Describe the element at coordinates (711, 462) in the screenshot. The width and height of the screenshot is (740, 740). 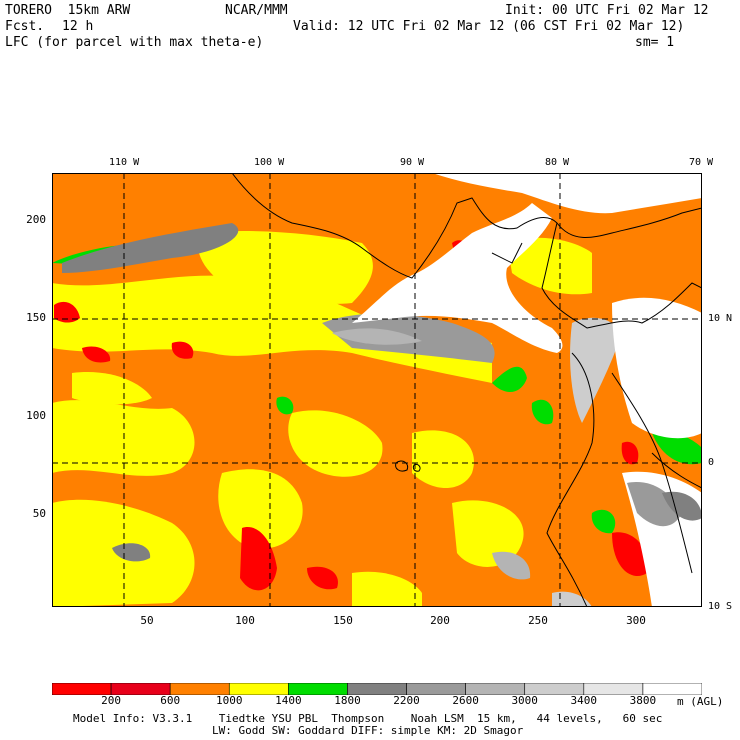
I see `lat-label-equator: 0` at that location.